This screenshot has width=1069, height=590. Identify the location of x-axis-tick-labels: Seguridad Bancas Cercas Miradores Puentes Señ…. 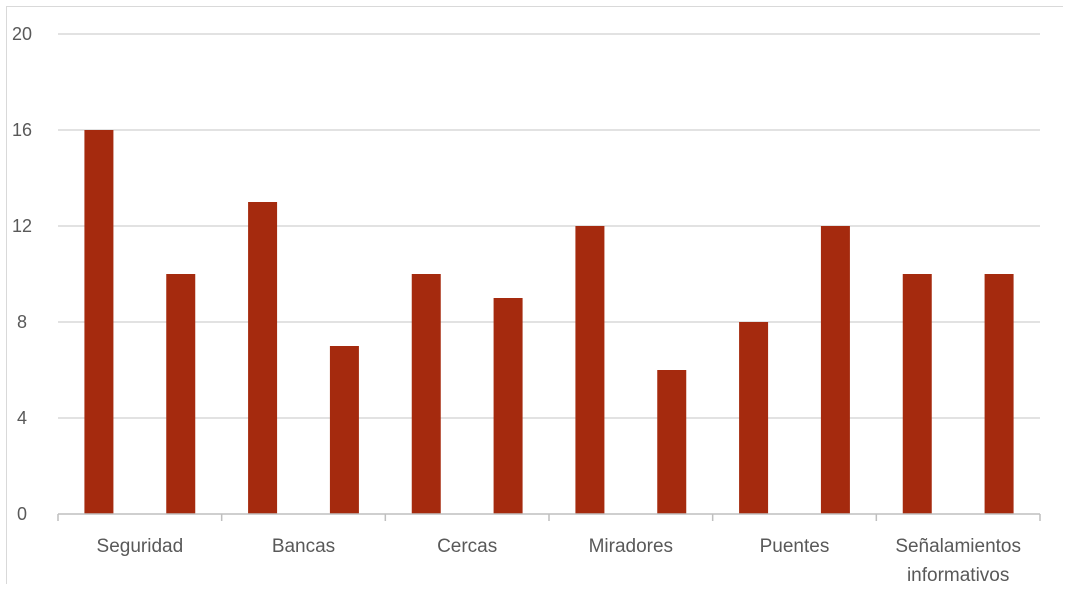
(559, 561).